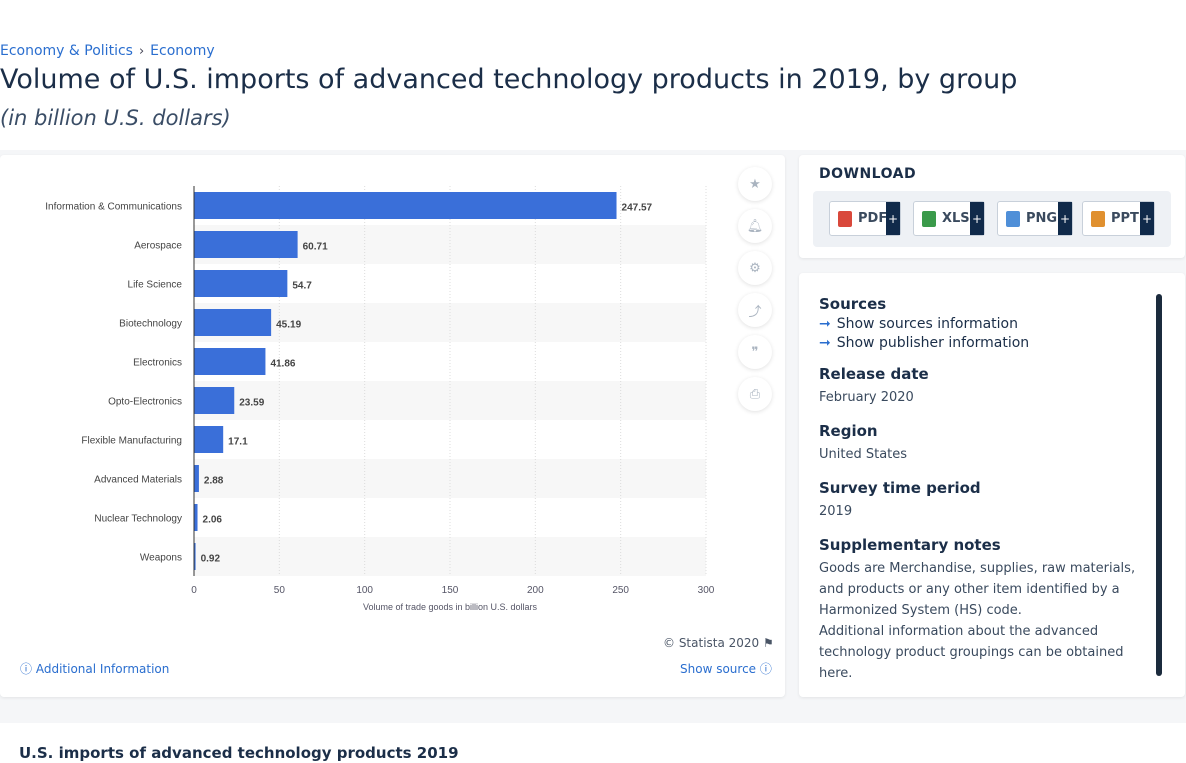  What do you see at coordinates (66, 51) in the screenshot?
I see `breadcrumb-economy-politics: Economy & Politics` at bounding box center [66, 51].